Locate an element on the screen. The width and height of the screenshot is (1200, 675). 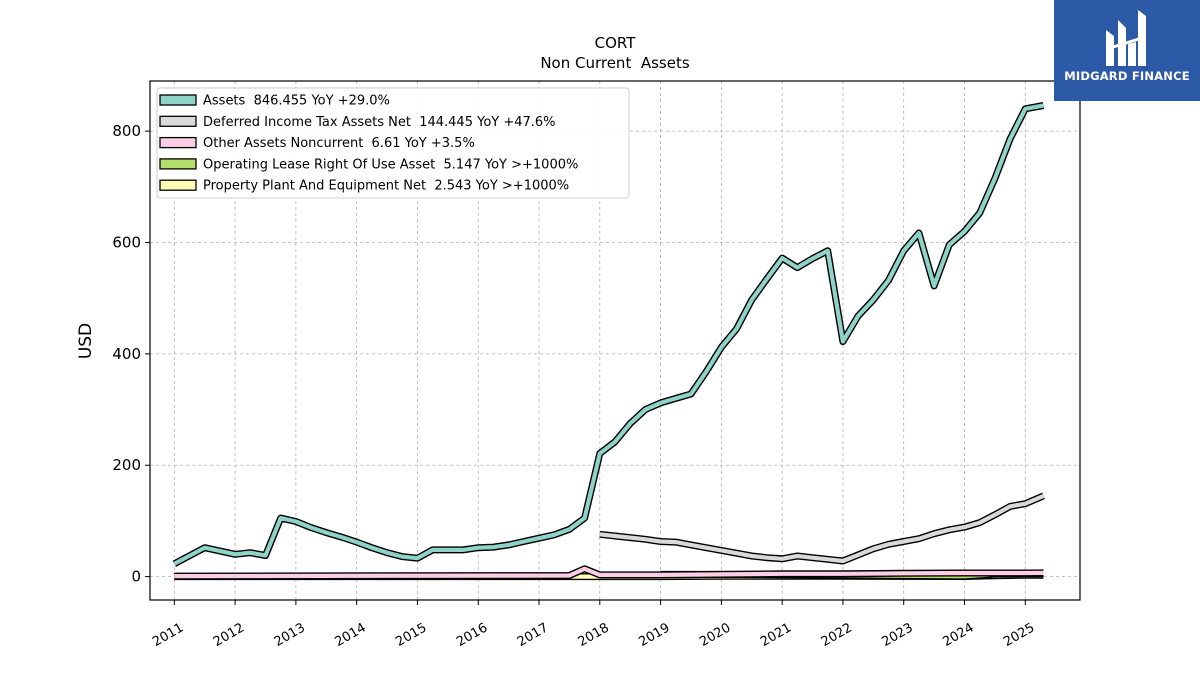
legend-label: Other Assets Noncurrent 6.61 YoY +3.5% is located at coordinates (339, 143).